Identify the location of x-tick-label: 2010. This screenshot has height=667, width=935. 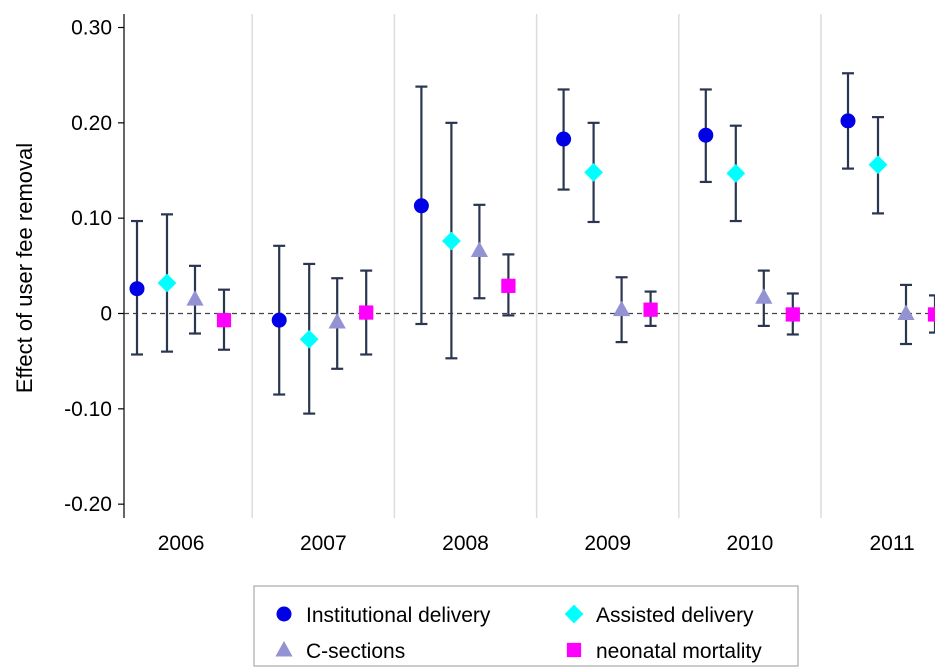
(750, 543).